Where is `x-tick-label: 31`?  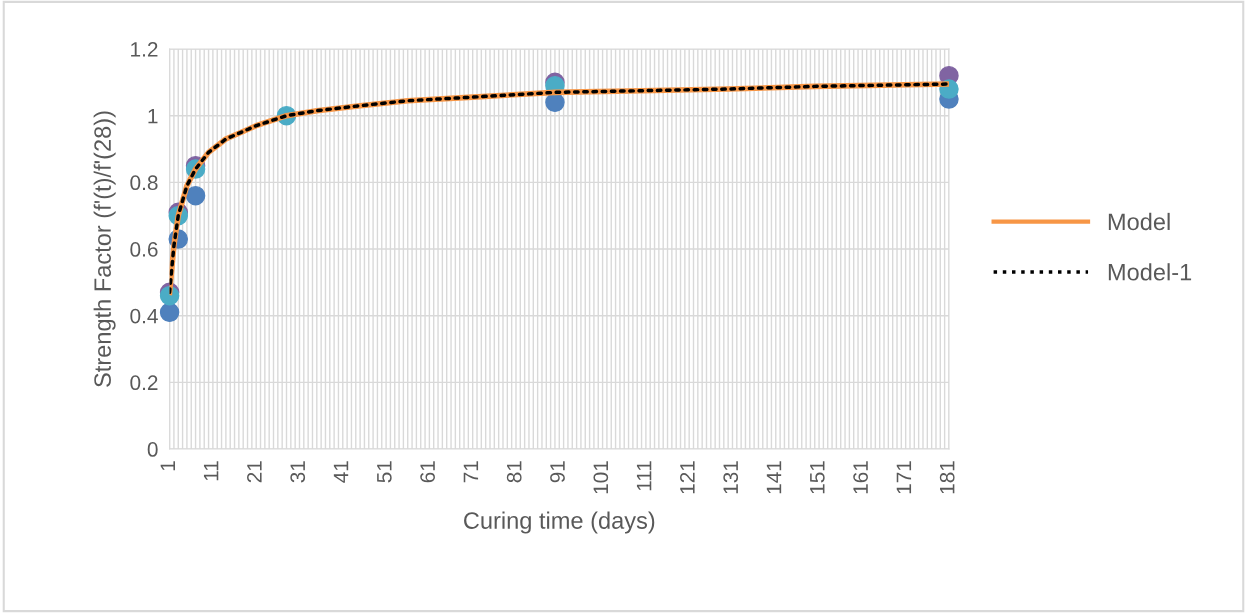 x-tick-label: 31 is located at coordinates (298, 472).